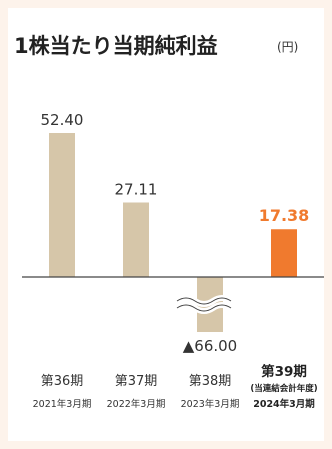  What do you see at coordinates (116, 46) in the screenshot?
I see `chart-title: 1株当たり当期純利益` at bounding box center [116, 46].